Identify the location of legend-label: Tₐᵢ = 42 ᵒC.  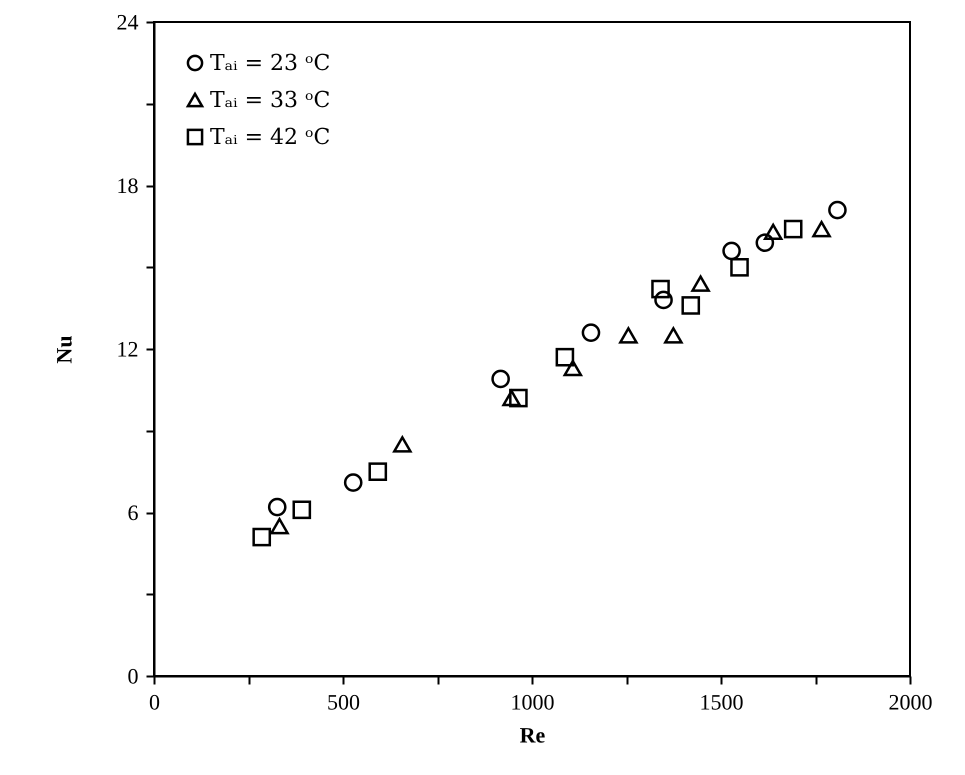
(270, 137).